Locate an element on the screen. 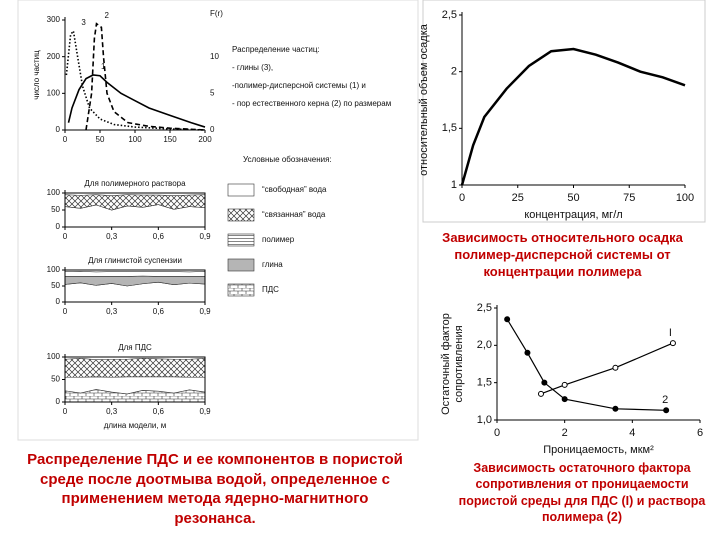 This screenshot has height=540, width=720. legend-label: глина is located at coordinates (272, 264).